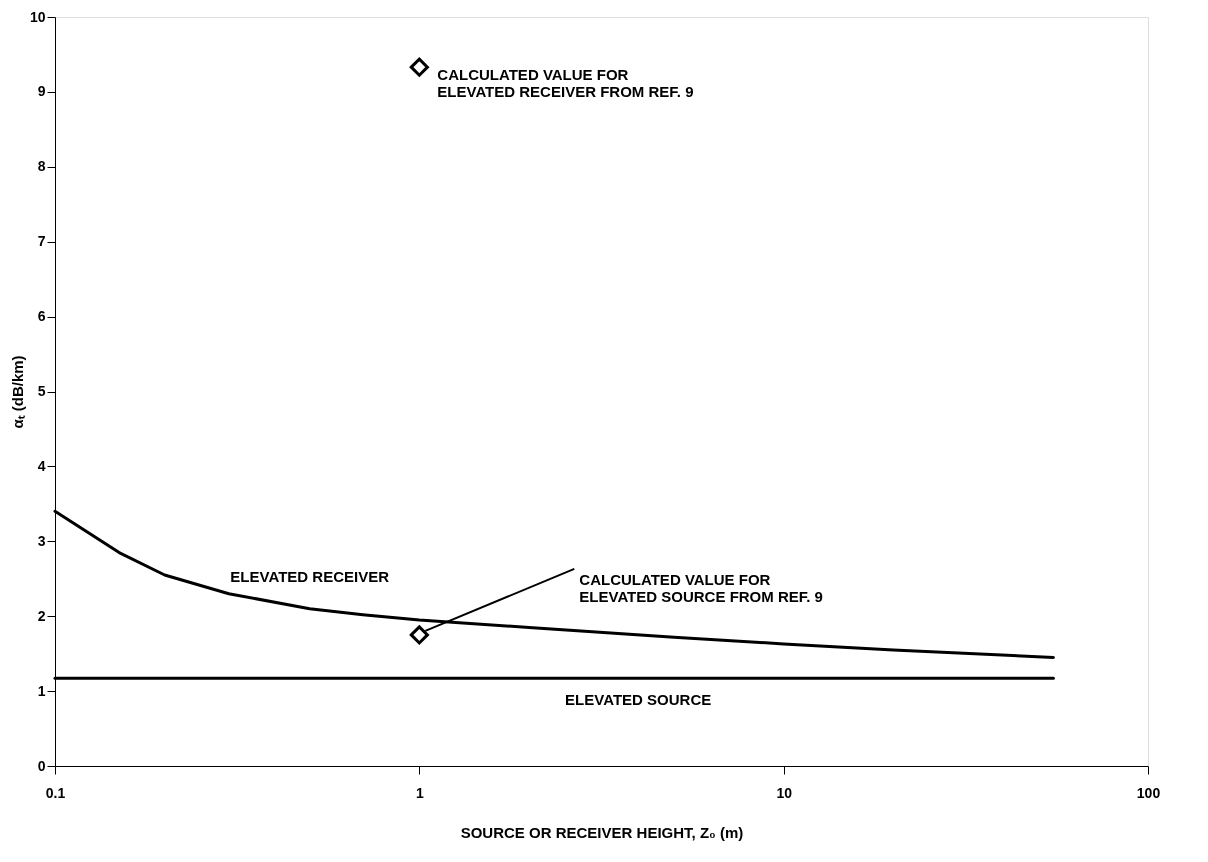  Describe the element at coordinates (17, 392) in the screenshot. I see `y-axis-title: αₜ (dB/km)` at that location.